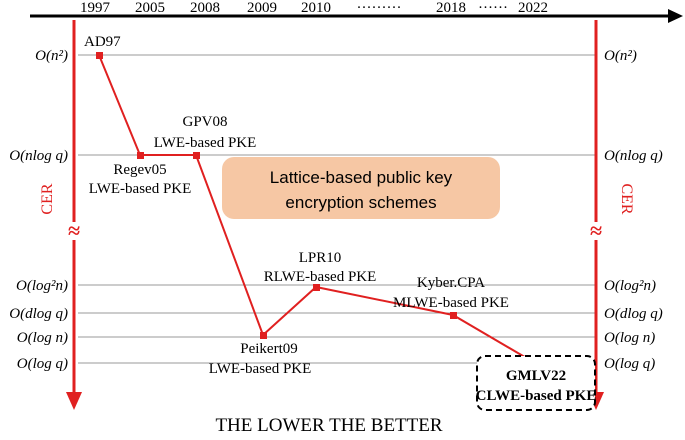 This screenshot has width=685, height=440. I want to click on year-ellipsis: ······, so click(493, 8).